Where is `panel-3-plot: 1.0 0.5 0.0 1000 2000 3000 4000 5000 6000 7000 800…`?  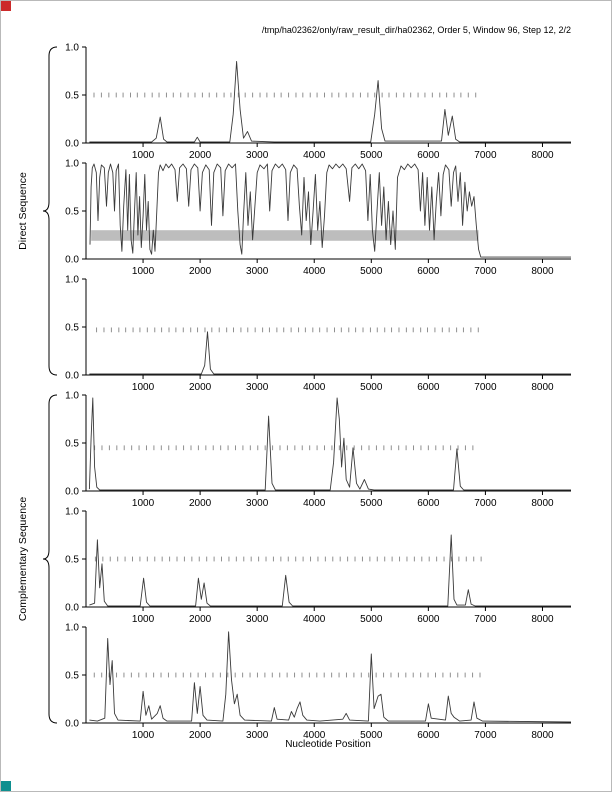 panel-3-plot: 1.0 0.5 0.0 1000 2000 3000 4000 5000 6000 7000 800… is located at coordinates (318, 334).